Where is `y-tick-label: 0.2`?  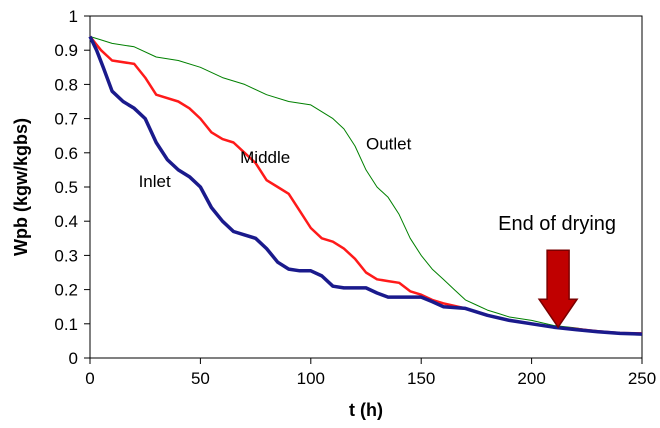 y-tick-label: 0.2 is located at coordinates (66, 290).